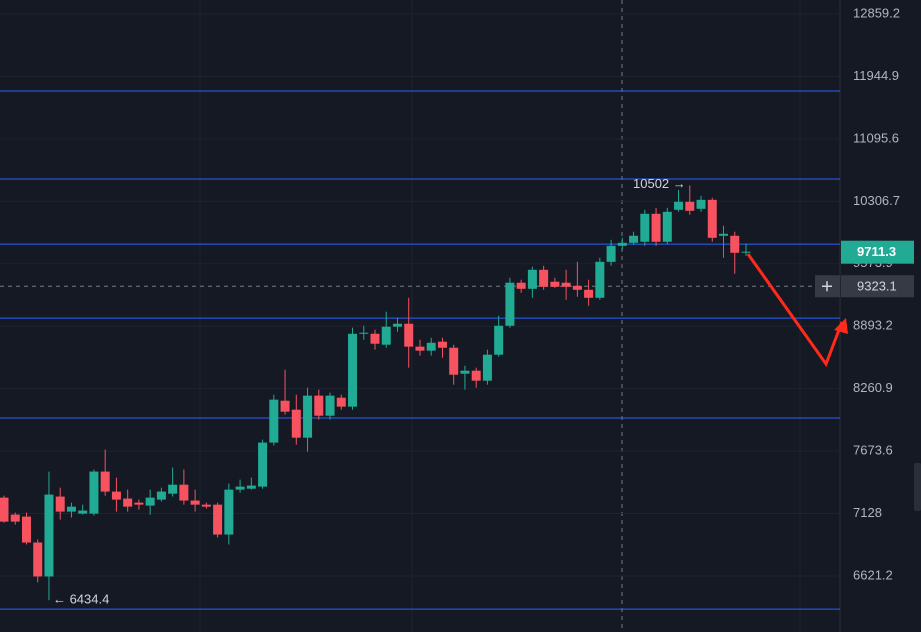 Image resolution: width=921 pixels, height=632 pixels. Describe the element at coordinates (876, 137) in the screenshot. I see `y-tick-label: 11095.6` at that location.